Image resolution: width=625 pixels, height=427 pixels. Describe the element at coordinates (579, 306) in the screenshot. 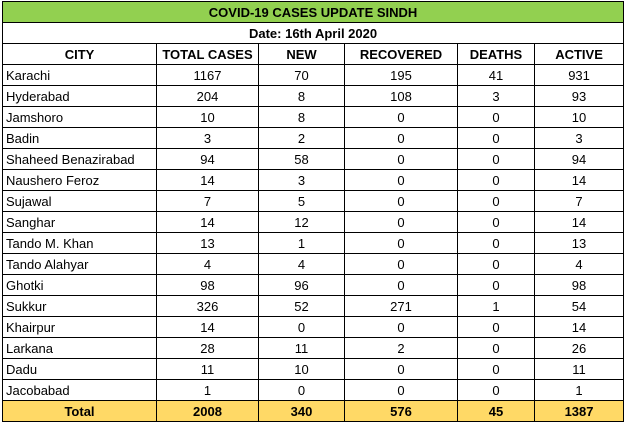

I see `active-cell: 54` at that location.